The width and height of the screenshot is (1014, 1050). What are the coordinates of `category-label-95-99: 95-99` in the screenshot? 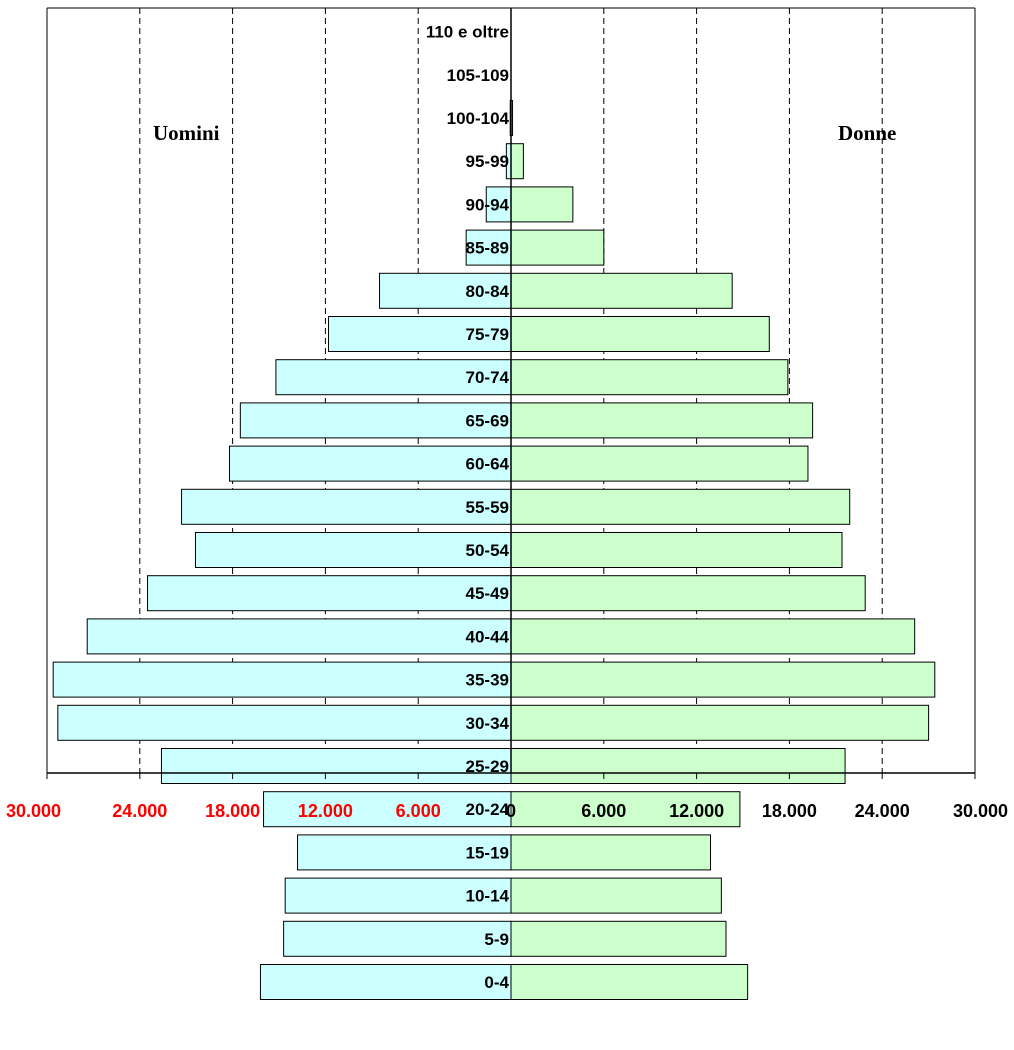 It's located at (487, 161).